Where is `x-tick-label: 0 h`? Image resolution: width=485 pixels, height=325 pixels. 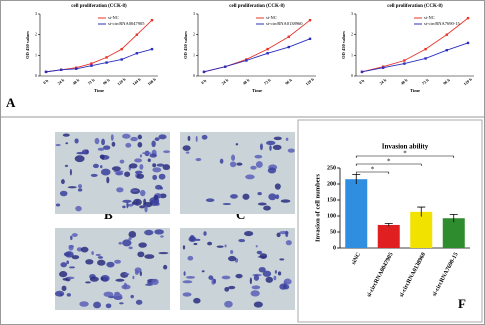 x-tick-label: 0 h is located at coordinates (46, 81).